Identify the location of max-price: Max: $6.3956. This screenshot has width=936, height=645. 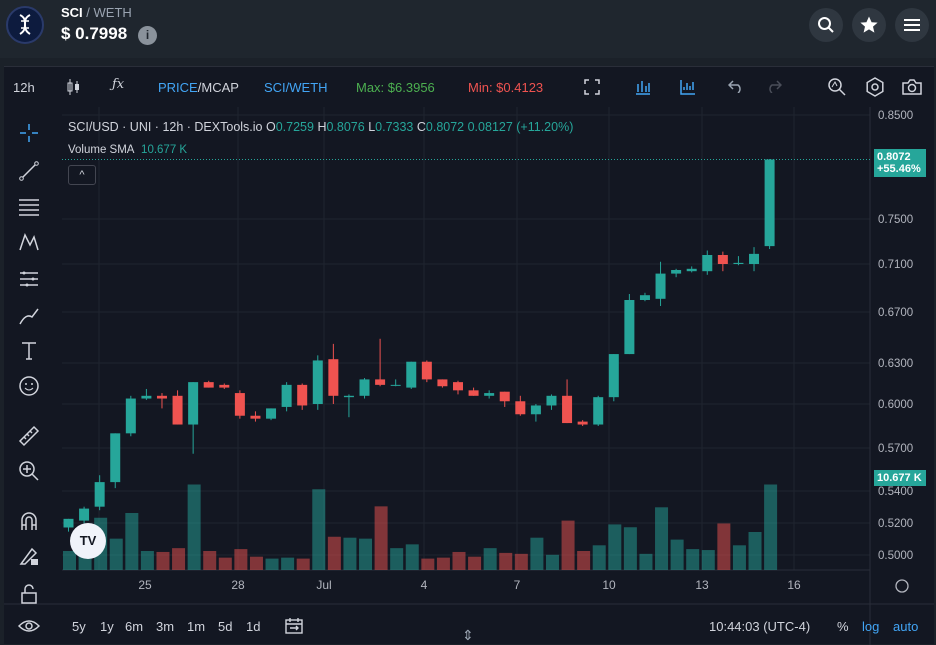
(395, 87).